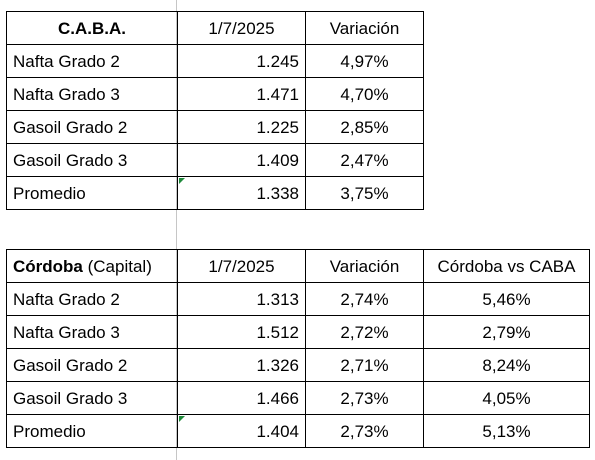 The height and width of the screenshot is (460, 595). Describe the element at coordinates (92, 28) in the screenshot. I see `caba-region-header: C.A.B.A.` at that location.